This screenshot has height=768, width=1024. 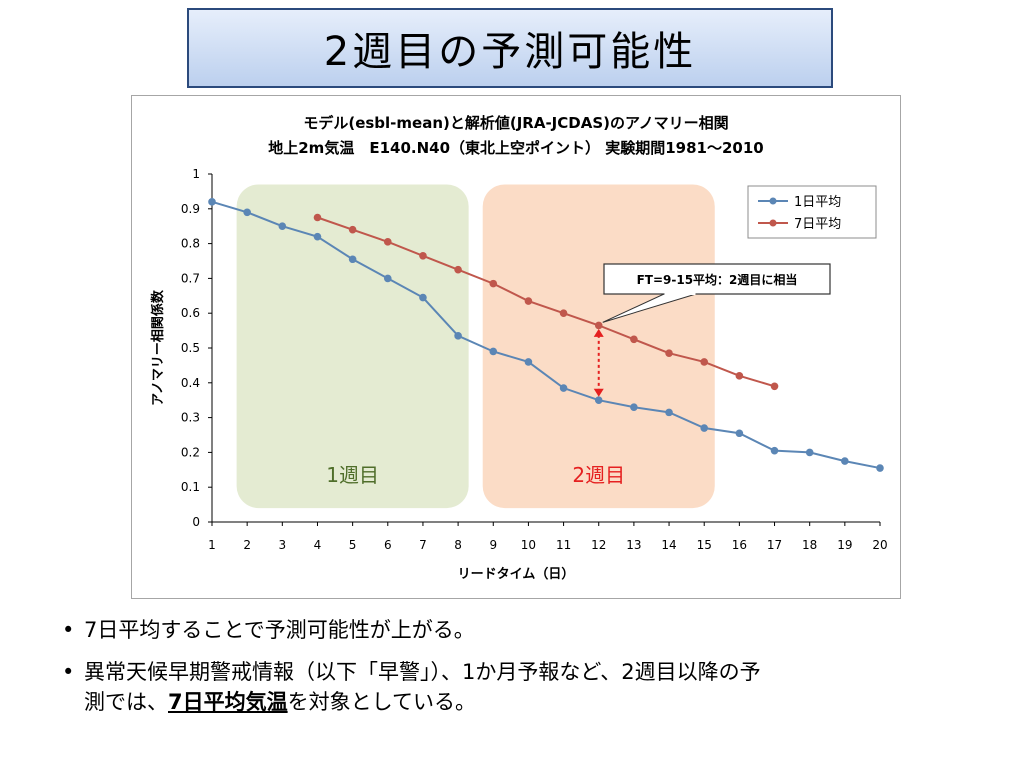 I want to click on x-tick-label: 6, so click(x=388, y=545).